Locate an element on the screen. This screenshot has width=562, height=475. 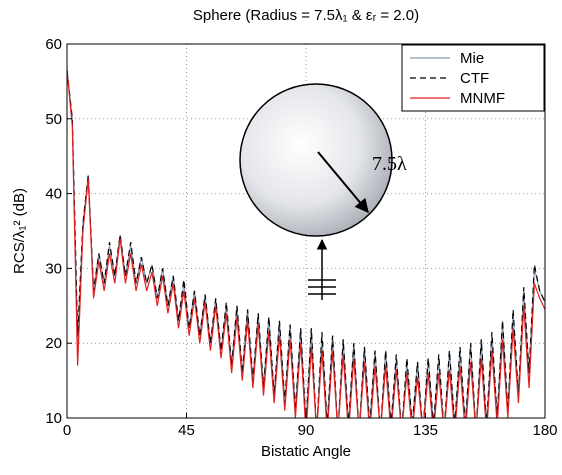
sphere is located at coordinates (316, 160).